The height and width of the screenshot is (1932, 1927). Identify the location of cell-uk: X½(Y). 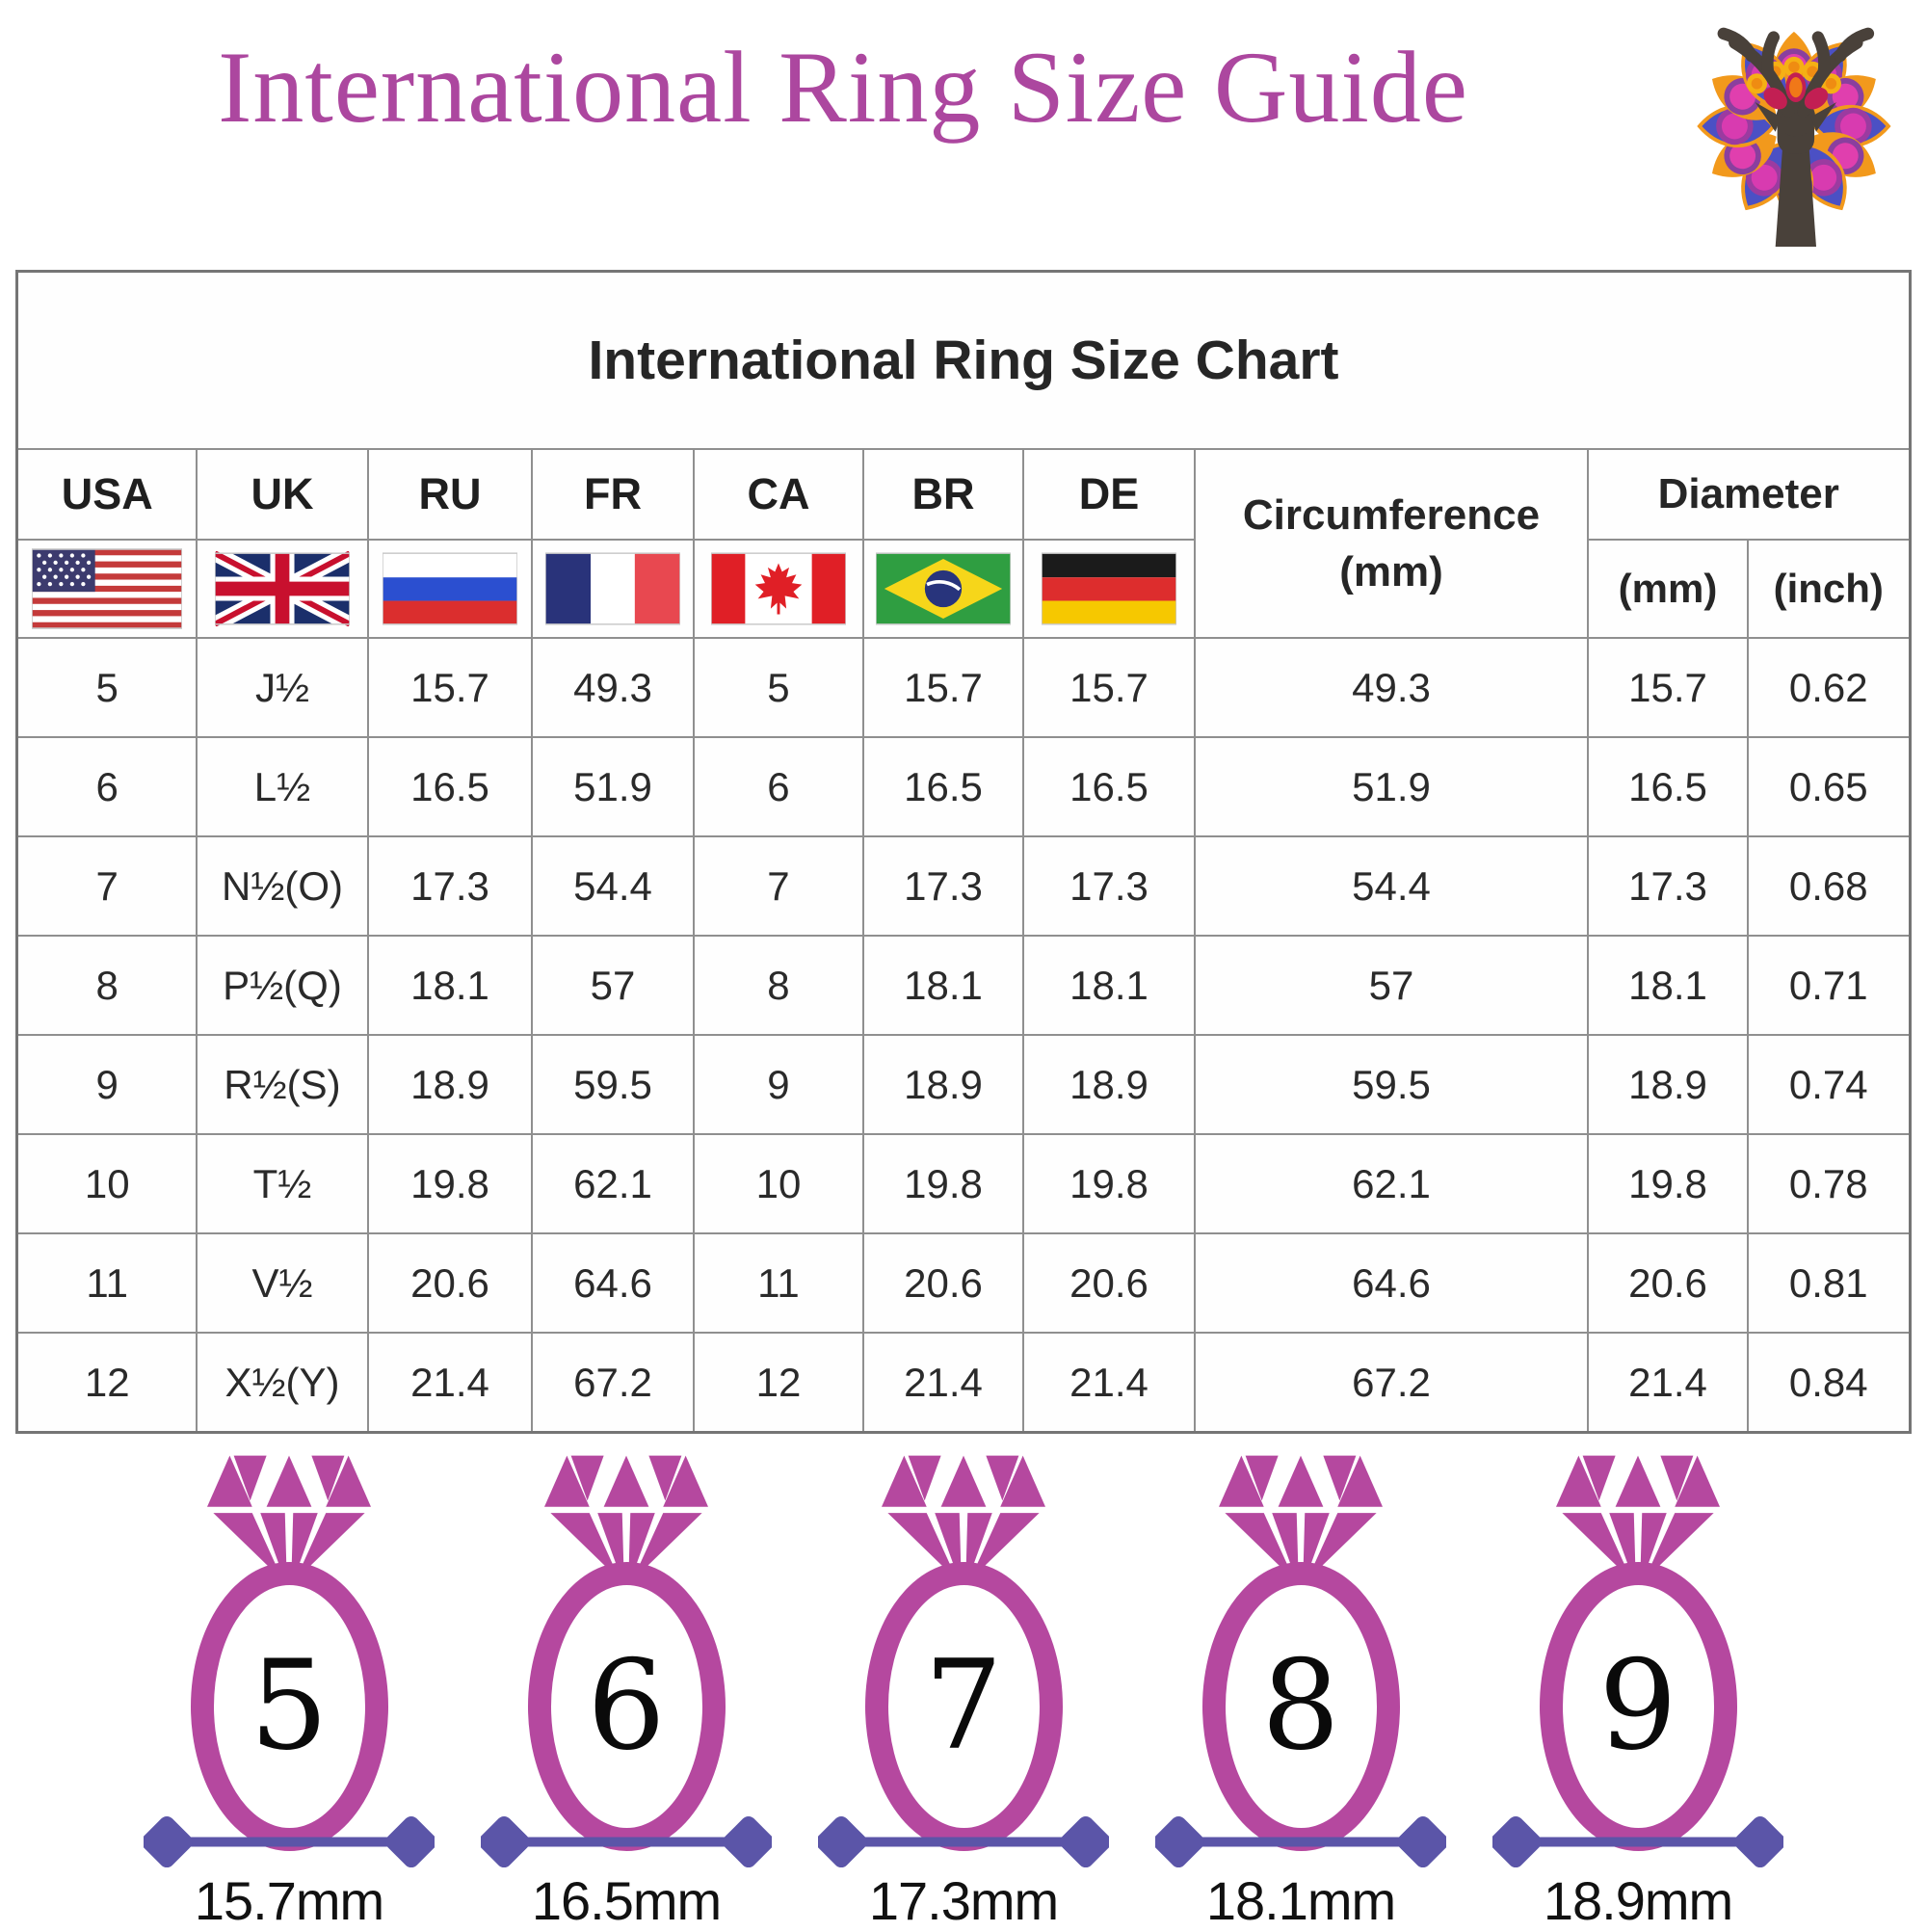
(282, 1383).